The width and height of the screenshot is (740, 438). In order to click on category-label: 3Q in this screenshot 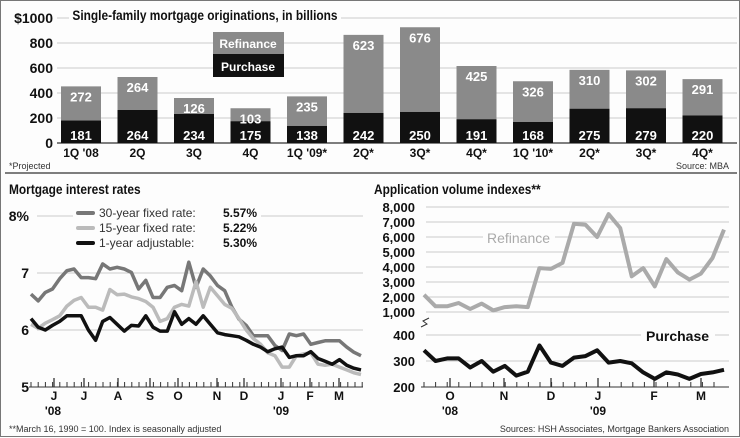, I will do `click(194, 153)`.